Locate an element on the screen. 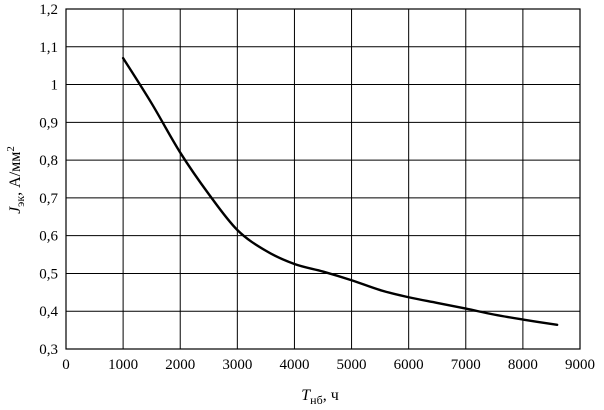  x-tick-label: 4000 is located at coordinates (294, 365).